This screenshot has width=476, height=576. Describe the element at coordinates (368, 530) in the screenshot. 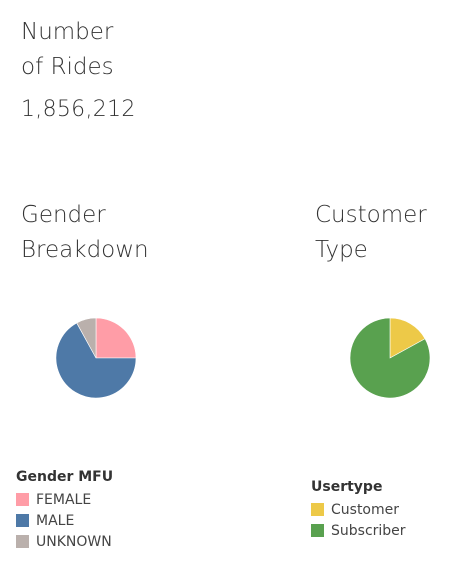

I see `legend-label-subscriber: Subscriber` at that location.